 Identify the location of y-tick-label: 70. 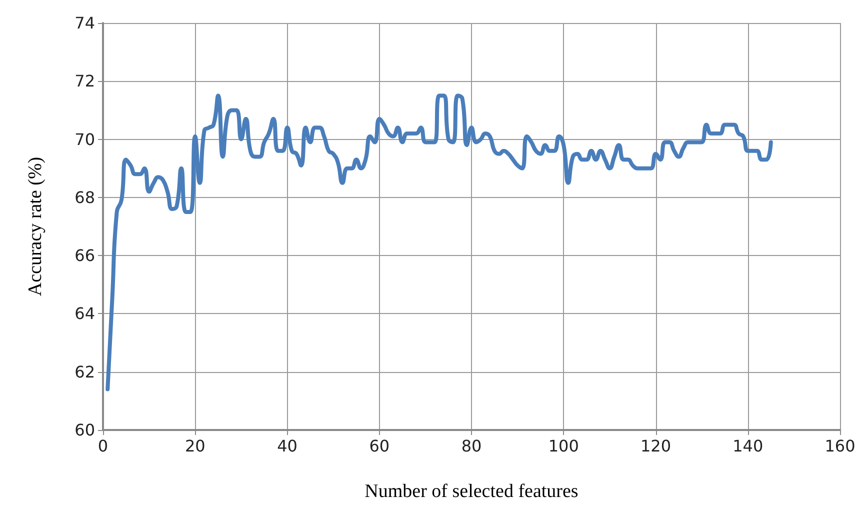
(84, 139).